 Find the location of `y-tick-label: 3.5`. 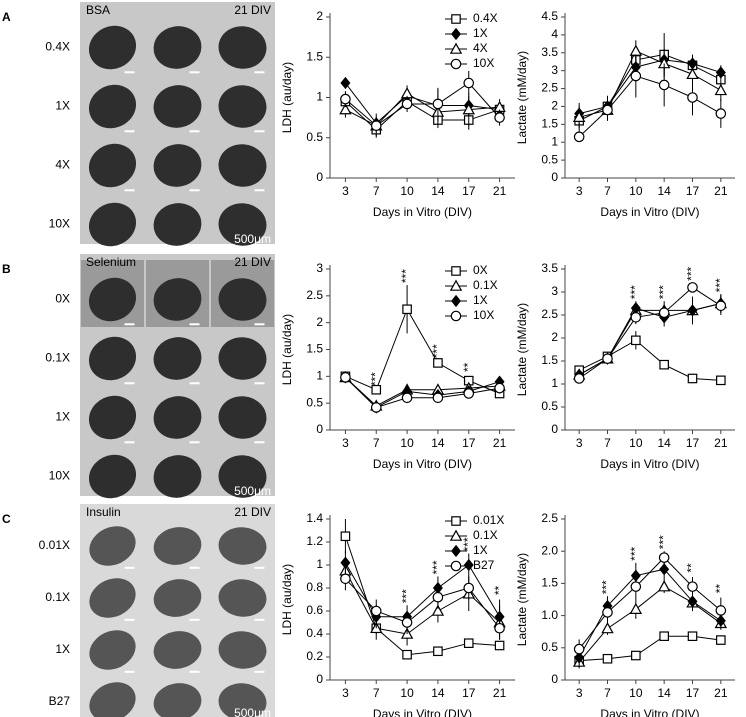

y-tick-label: 3.5 is located at coordinates (549, 268).